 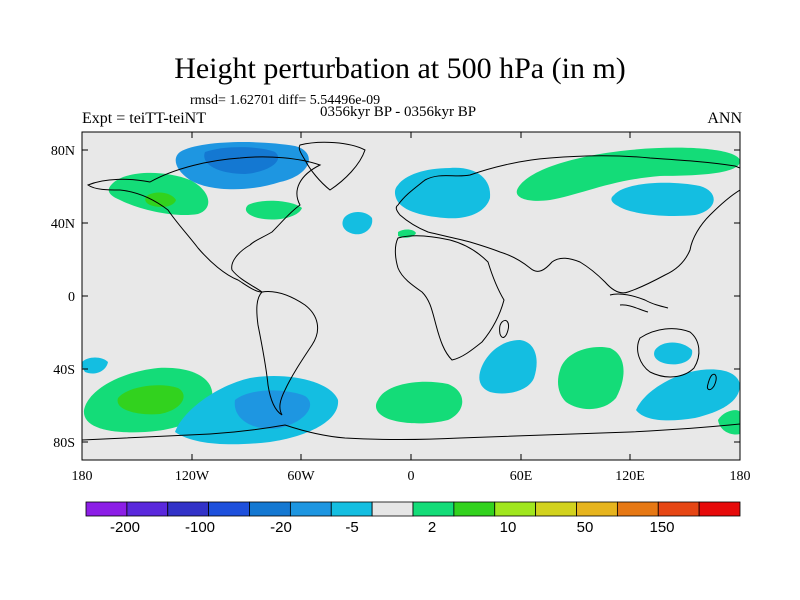 I want to click on anomaly-region-south-indian-negative, so click(x=508, y=367).